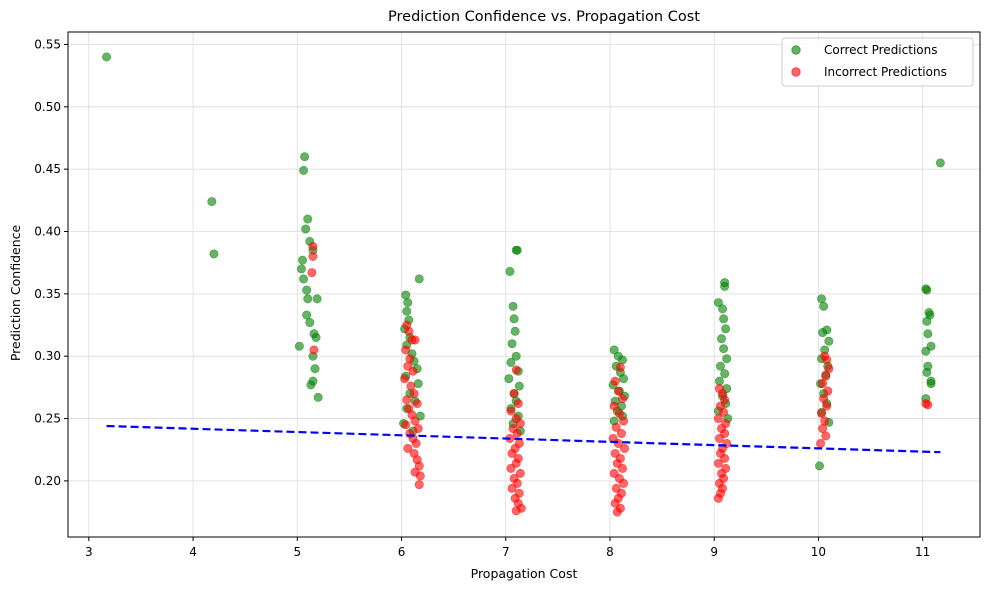  I want to click on y-tick-label: 0.55, so click(47, 44).